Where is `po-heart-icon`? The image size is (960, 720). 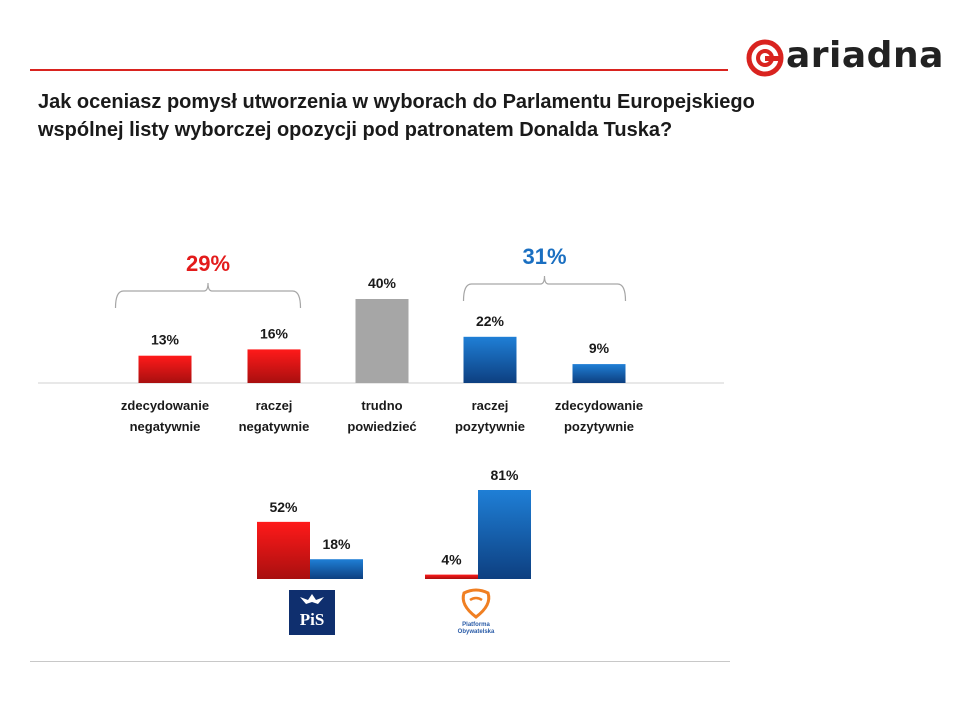
po-heart-icon is located at coordinates (476, 603).